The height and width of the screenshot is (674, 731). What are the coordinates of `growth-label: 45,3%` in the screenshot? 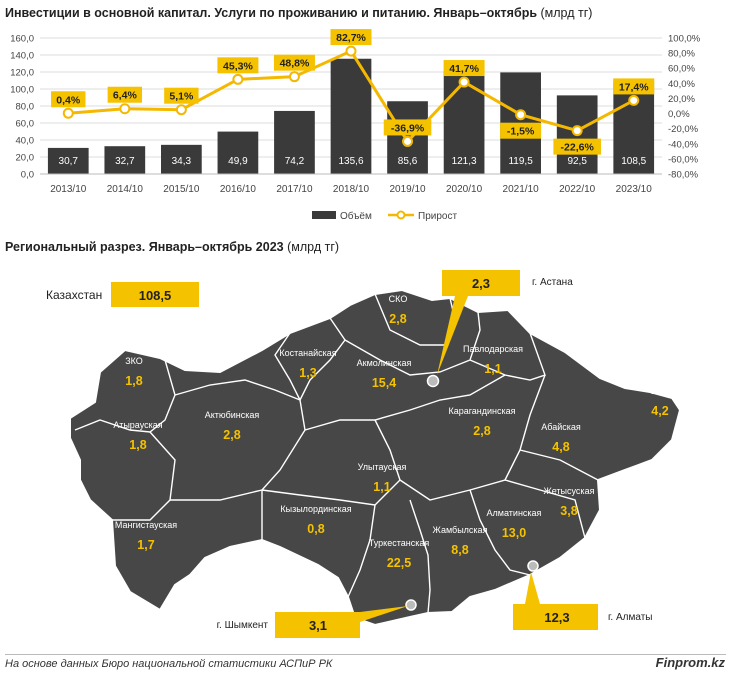 It's located at (238, 66).